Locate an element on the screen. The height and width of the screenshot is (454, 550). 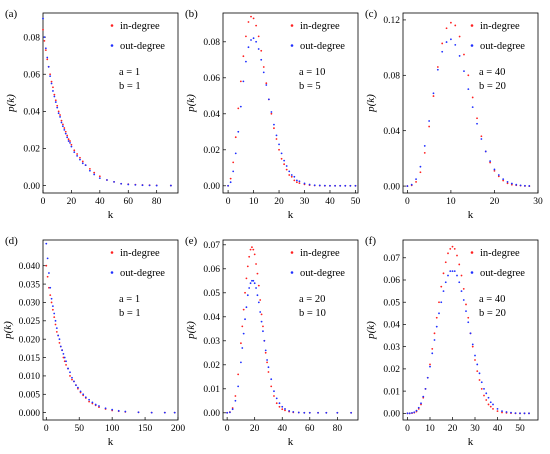
y-tick-label: 0.06 is located at coordinates (211, 270).